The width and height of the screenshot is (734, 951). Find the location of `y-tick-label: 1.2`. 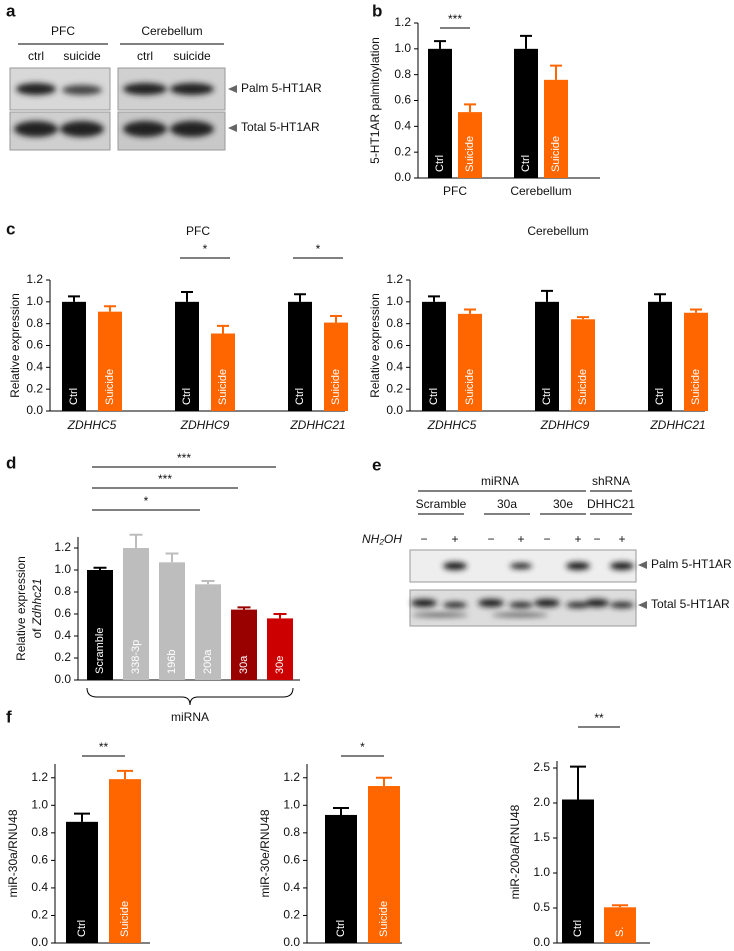

y-tick-label: 1.2 is located at coordinates (291, 777).